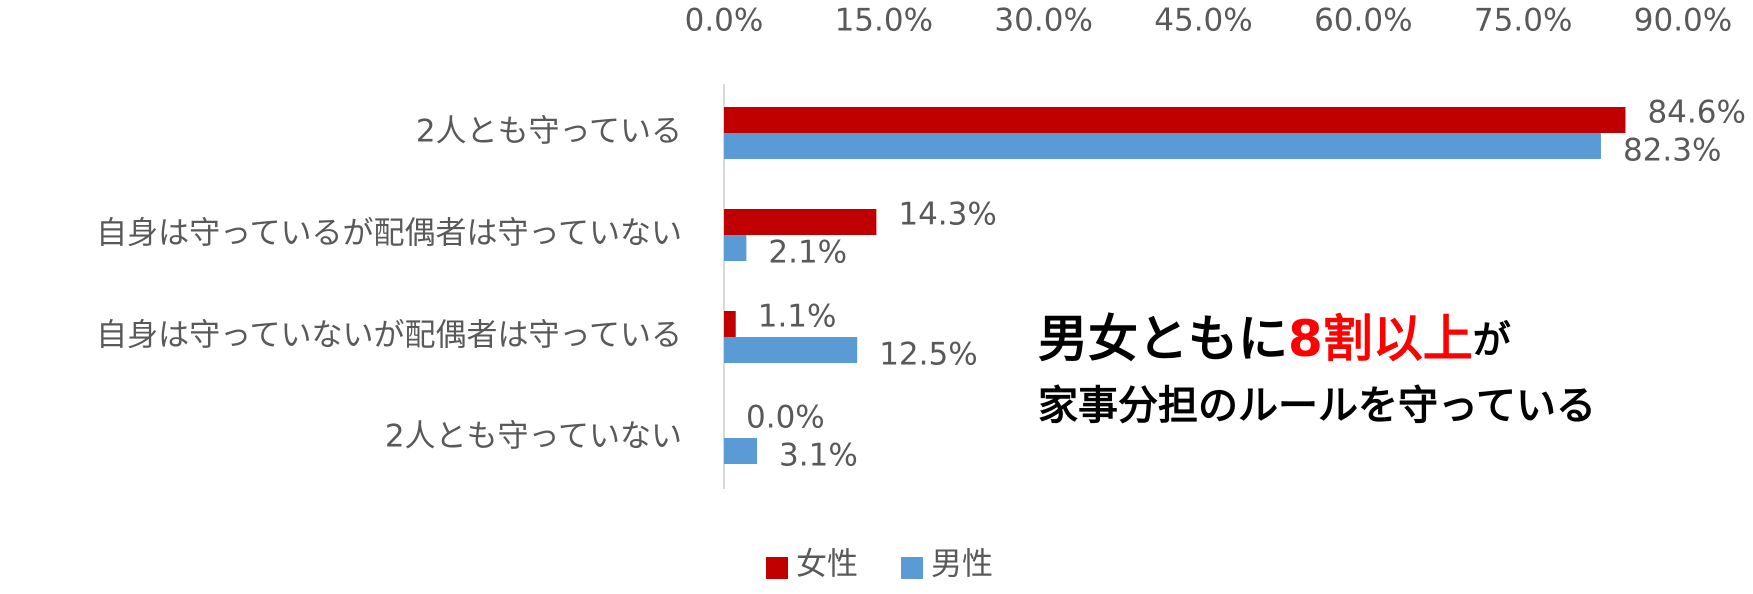 The width and height of the screenshot is (1753, 594). What do you see at coordinates (947, 215) in the screenshot?
I see `data-label: 14.3%` at bounding box center [947, 215].